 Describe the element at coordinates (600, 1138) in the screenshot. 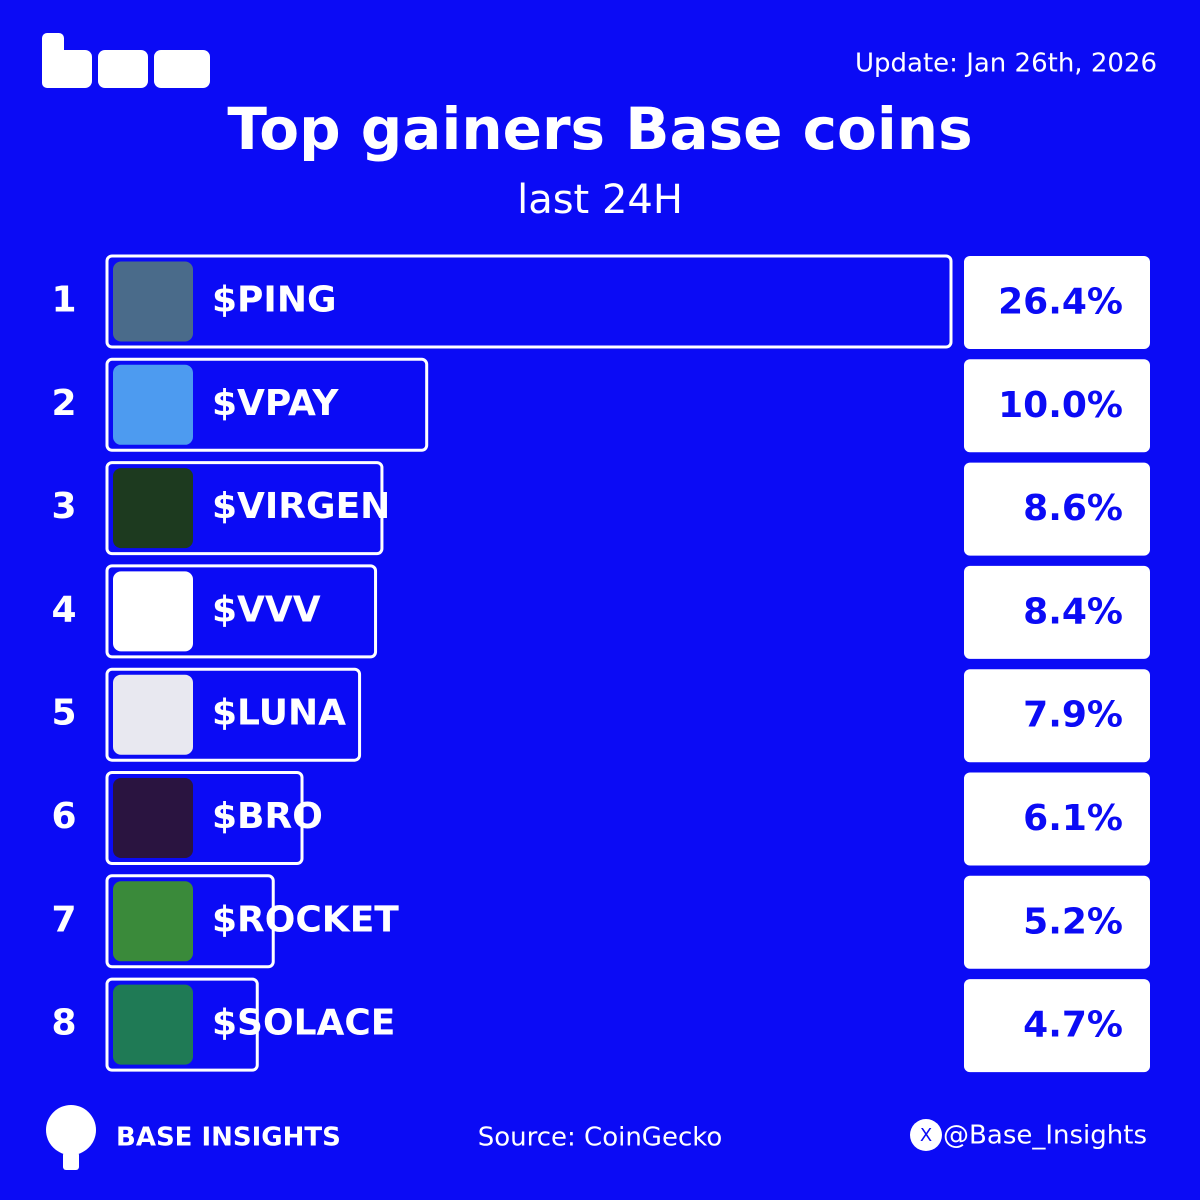

I see `source: Source: CoinGecko` at that location.